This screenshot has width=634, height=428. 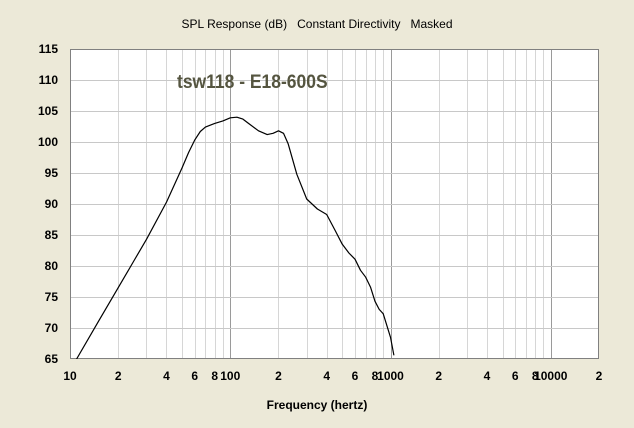 I want to click on y-tick-label: 100, so click(x=48, y=142).